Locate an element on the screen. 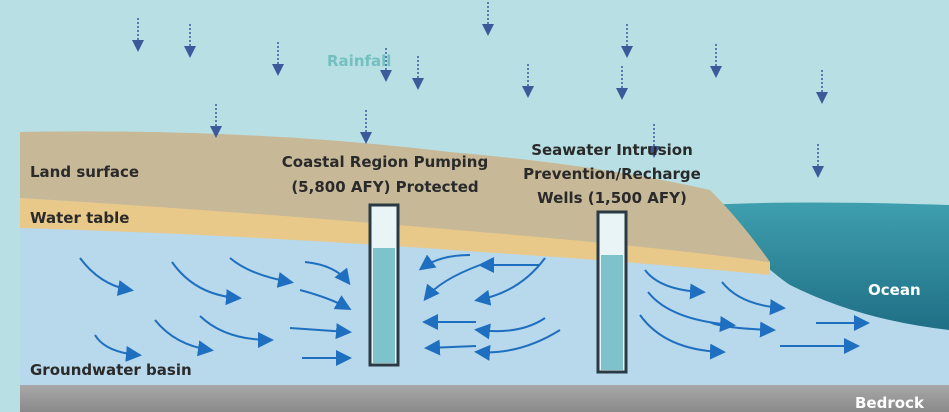 This screenshot has width=949, height=412. land-surface-label: Land surface is located at coordinates (84, 172).